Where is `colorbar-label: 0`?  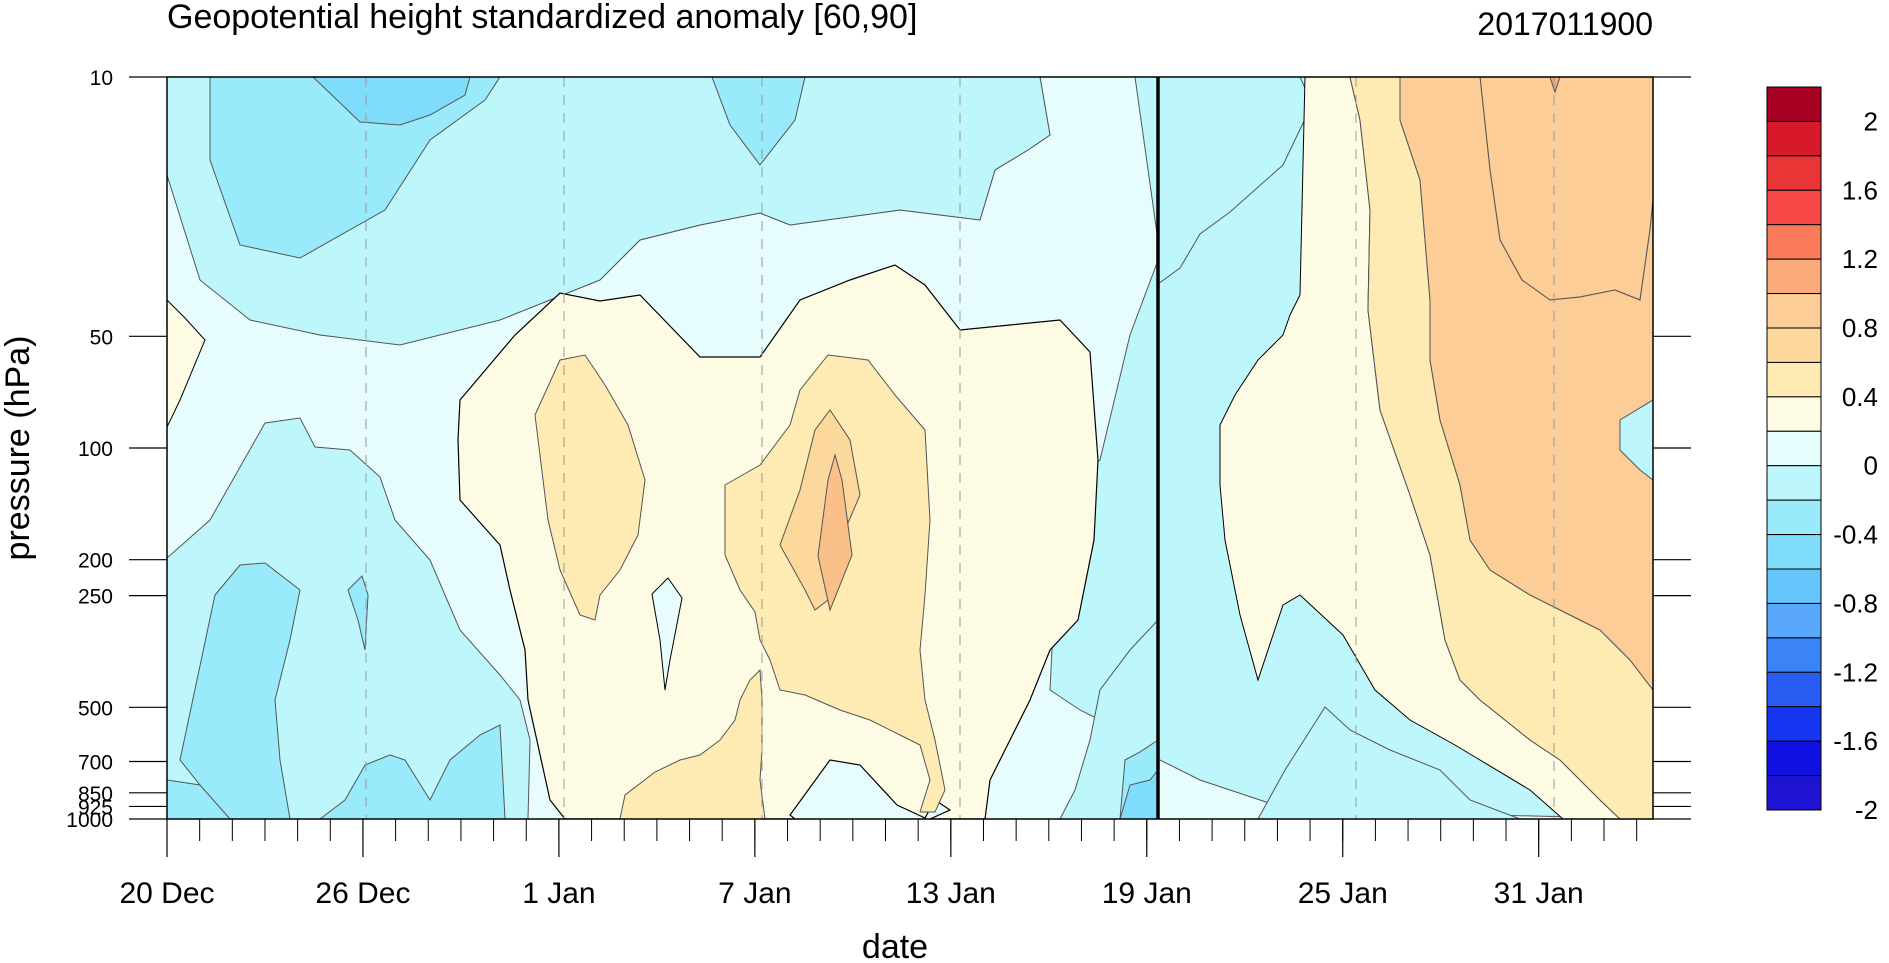 colorbar-label: 0 is located at coordinates (1871, 466).